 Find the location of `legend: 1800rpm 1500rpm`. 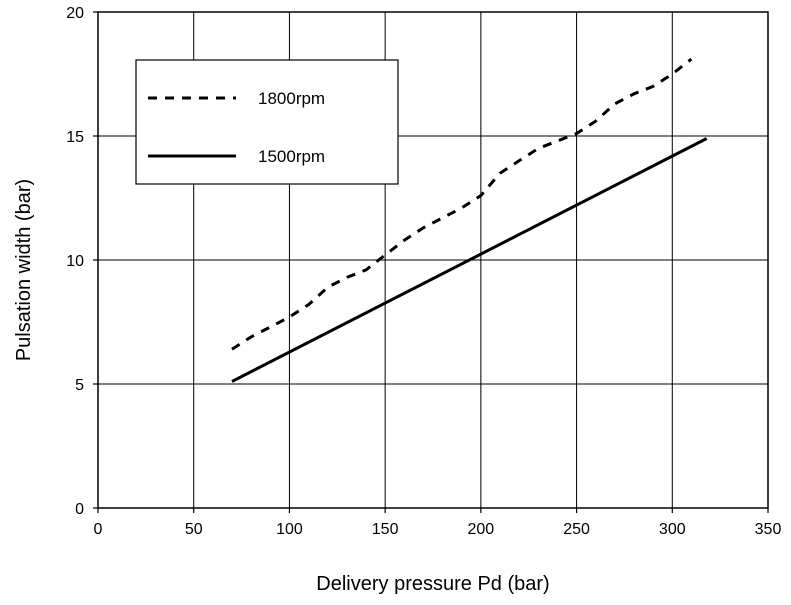

legend: 1800rpm 1500rpm is located at coordinates (267, 122).